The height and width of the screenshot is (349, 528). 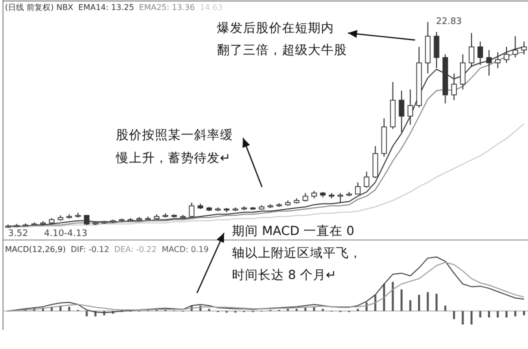 What do you see at coordinates (449, 22) in the screenshot?
I see `annotation: 22.83` at bounding box center [449, 22].